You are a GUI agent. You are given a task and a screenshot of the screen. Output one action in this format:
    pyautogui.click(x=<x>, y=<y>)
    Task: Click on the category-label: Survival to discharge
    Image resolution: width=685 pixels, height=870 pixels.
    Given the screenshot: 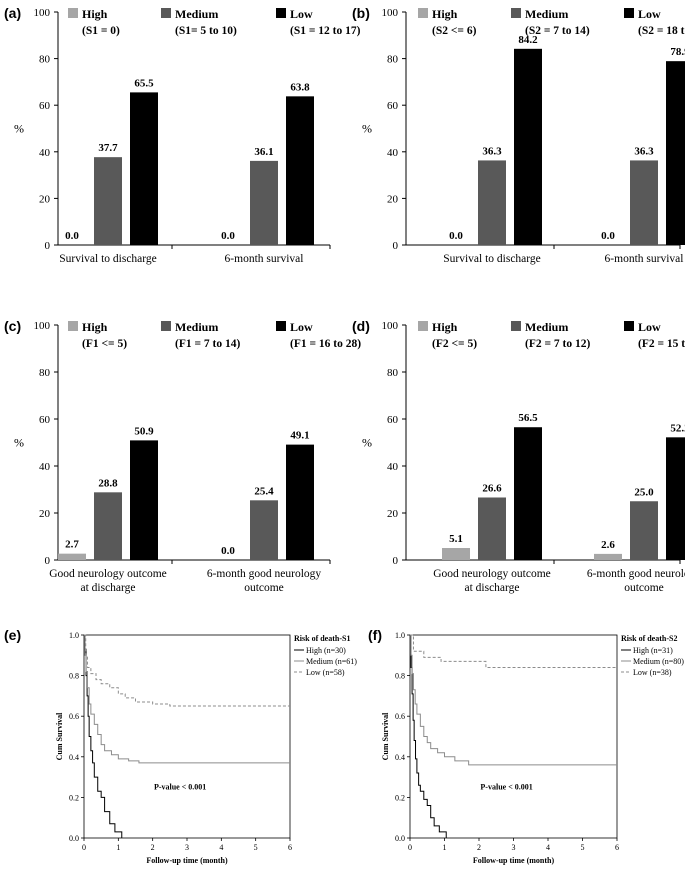 What is the action you would take?
    pyautogui.click(x=108, y=259)
    